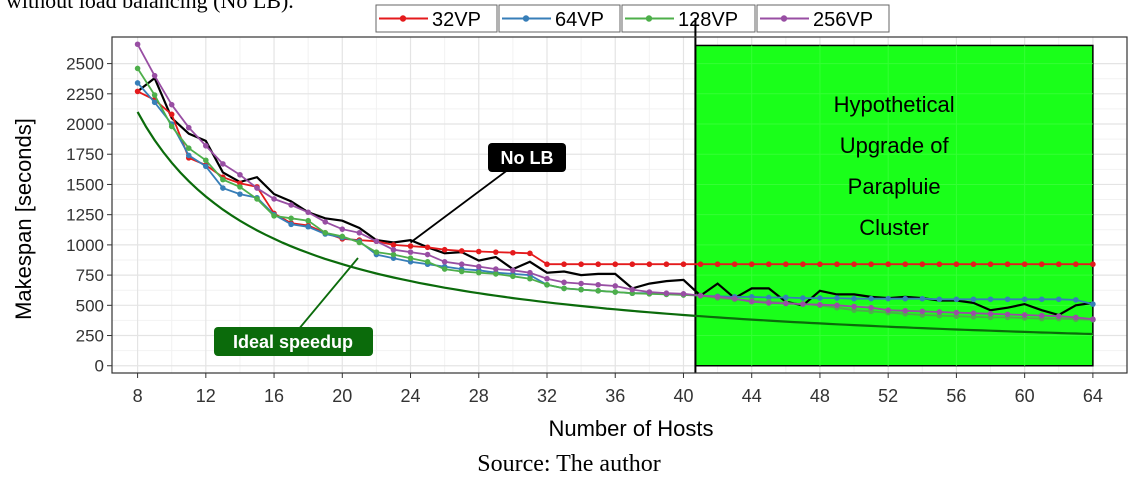  What do you see at coordinates (85, 215) in the screenshot?
I see `y-tick-label: 1250` at bounding box center [85, 215].